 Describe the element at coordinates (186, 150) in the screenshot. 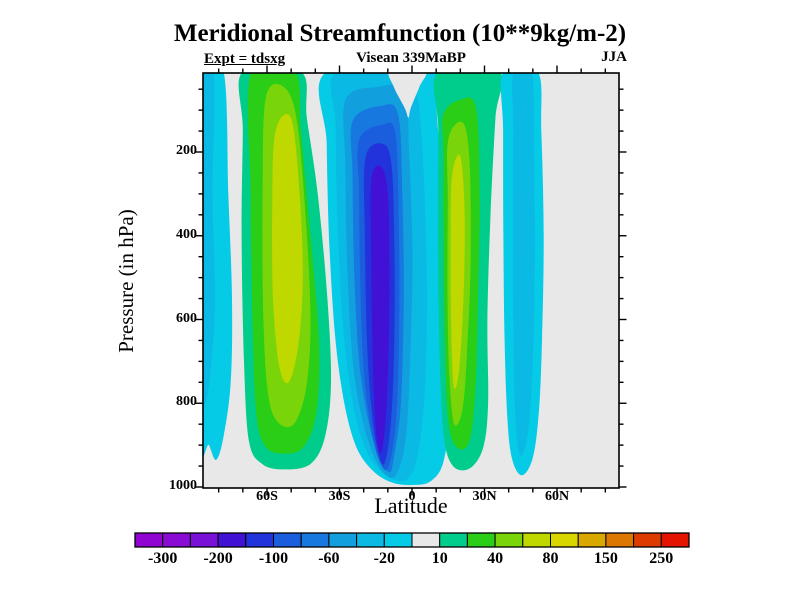

I see `y-tick-label: 200` at that location.